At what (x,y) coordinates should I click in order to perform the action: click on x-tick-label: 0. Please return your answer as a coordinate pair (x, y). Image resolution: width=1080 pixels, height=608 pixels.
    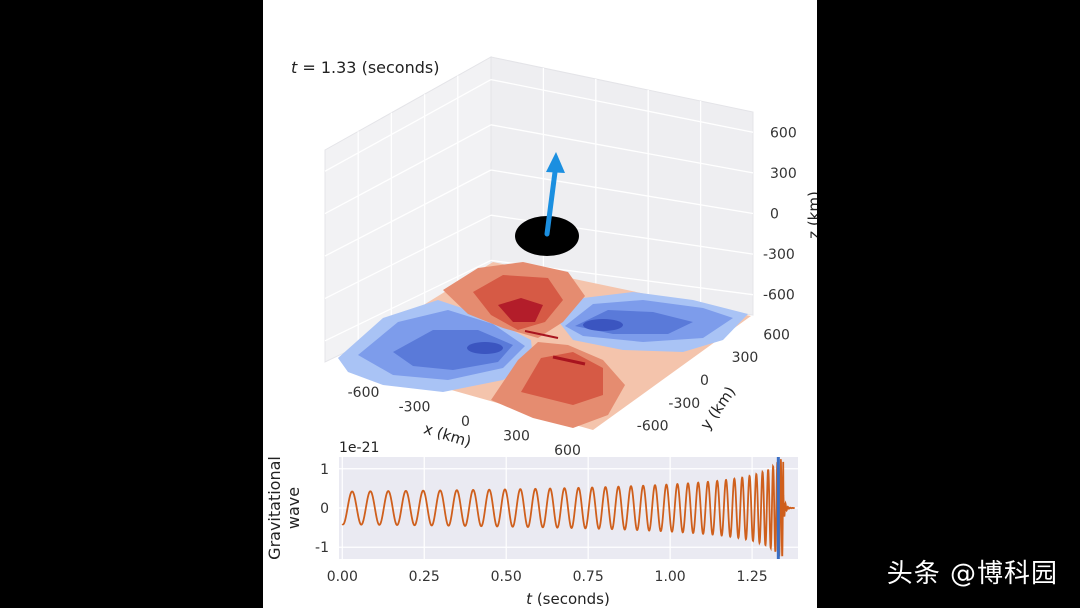
    Looking at the image, I should click on (465, 422).